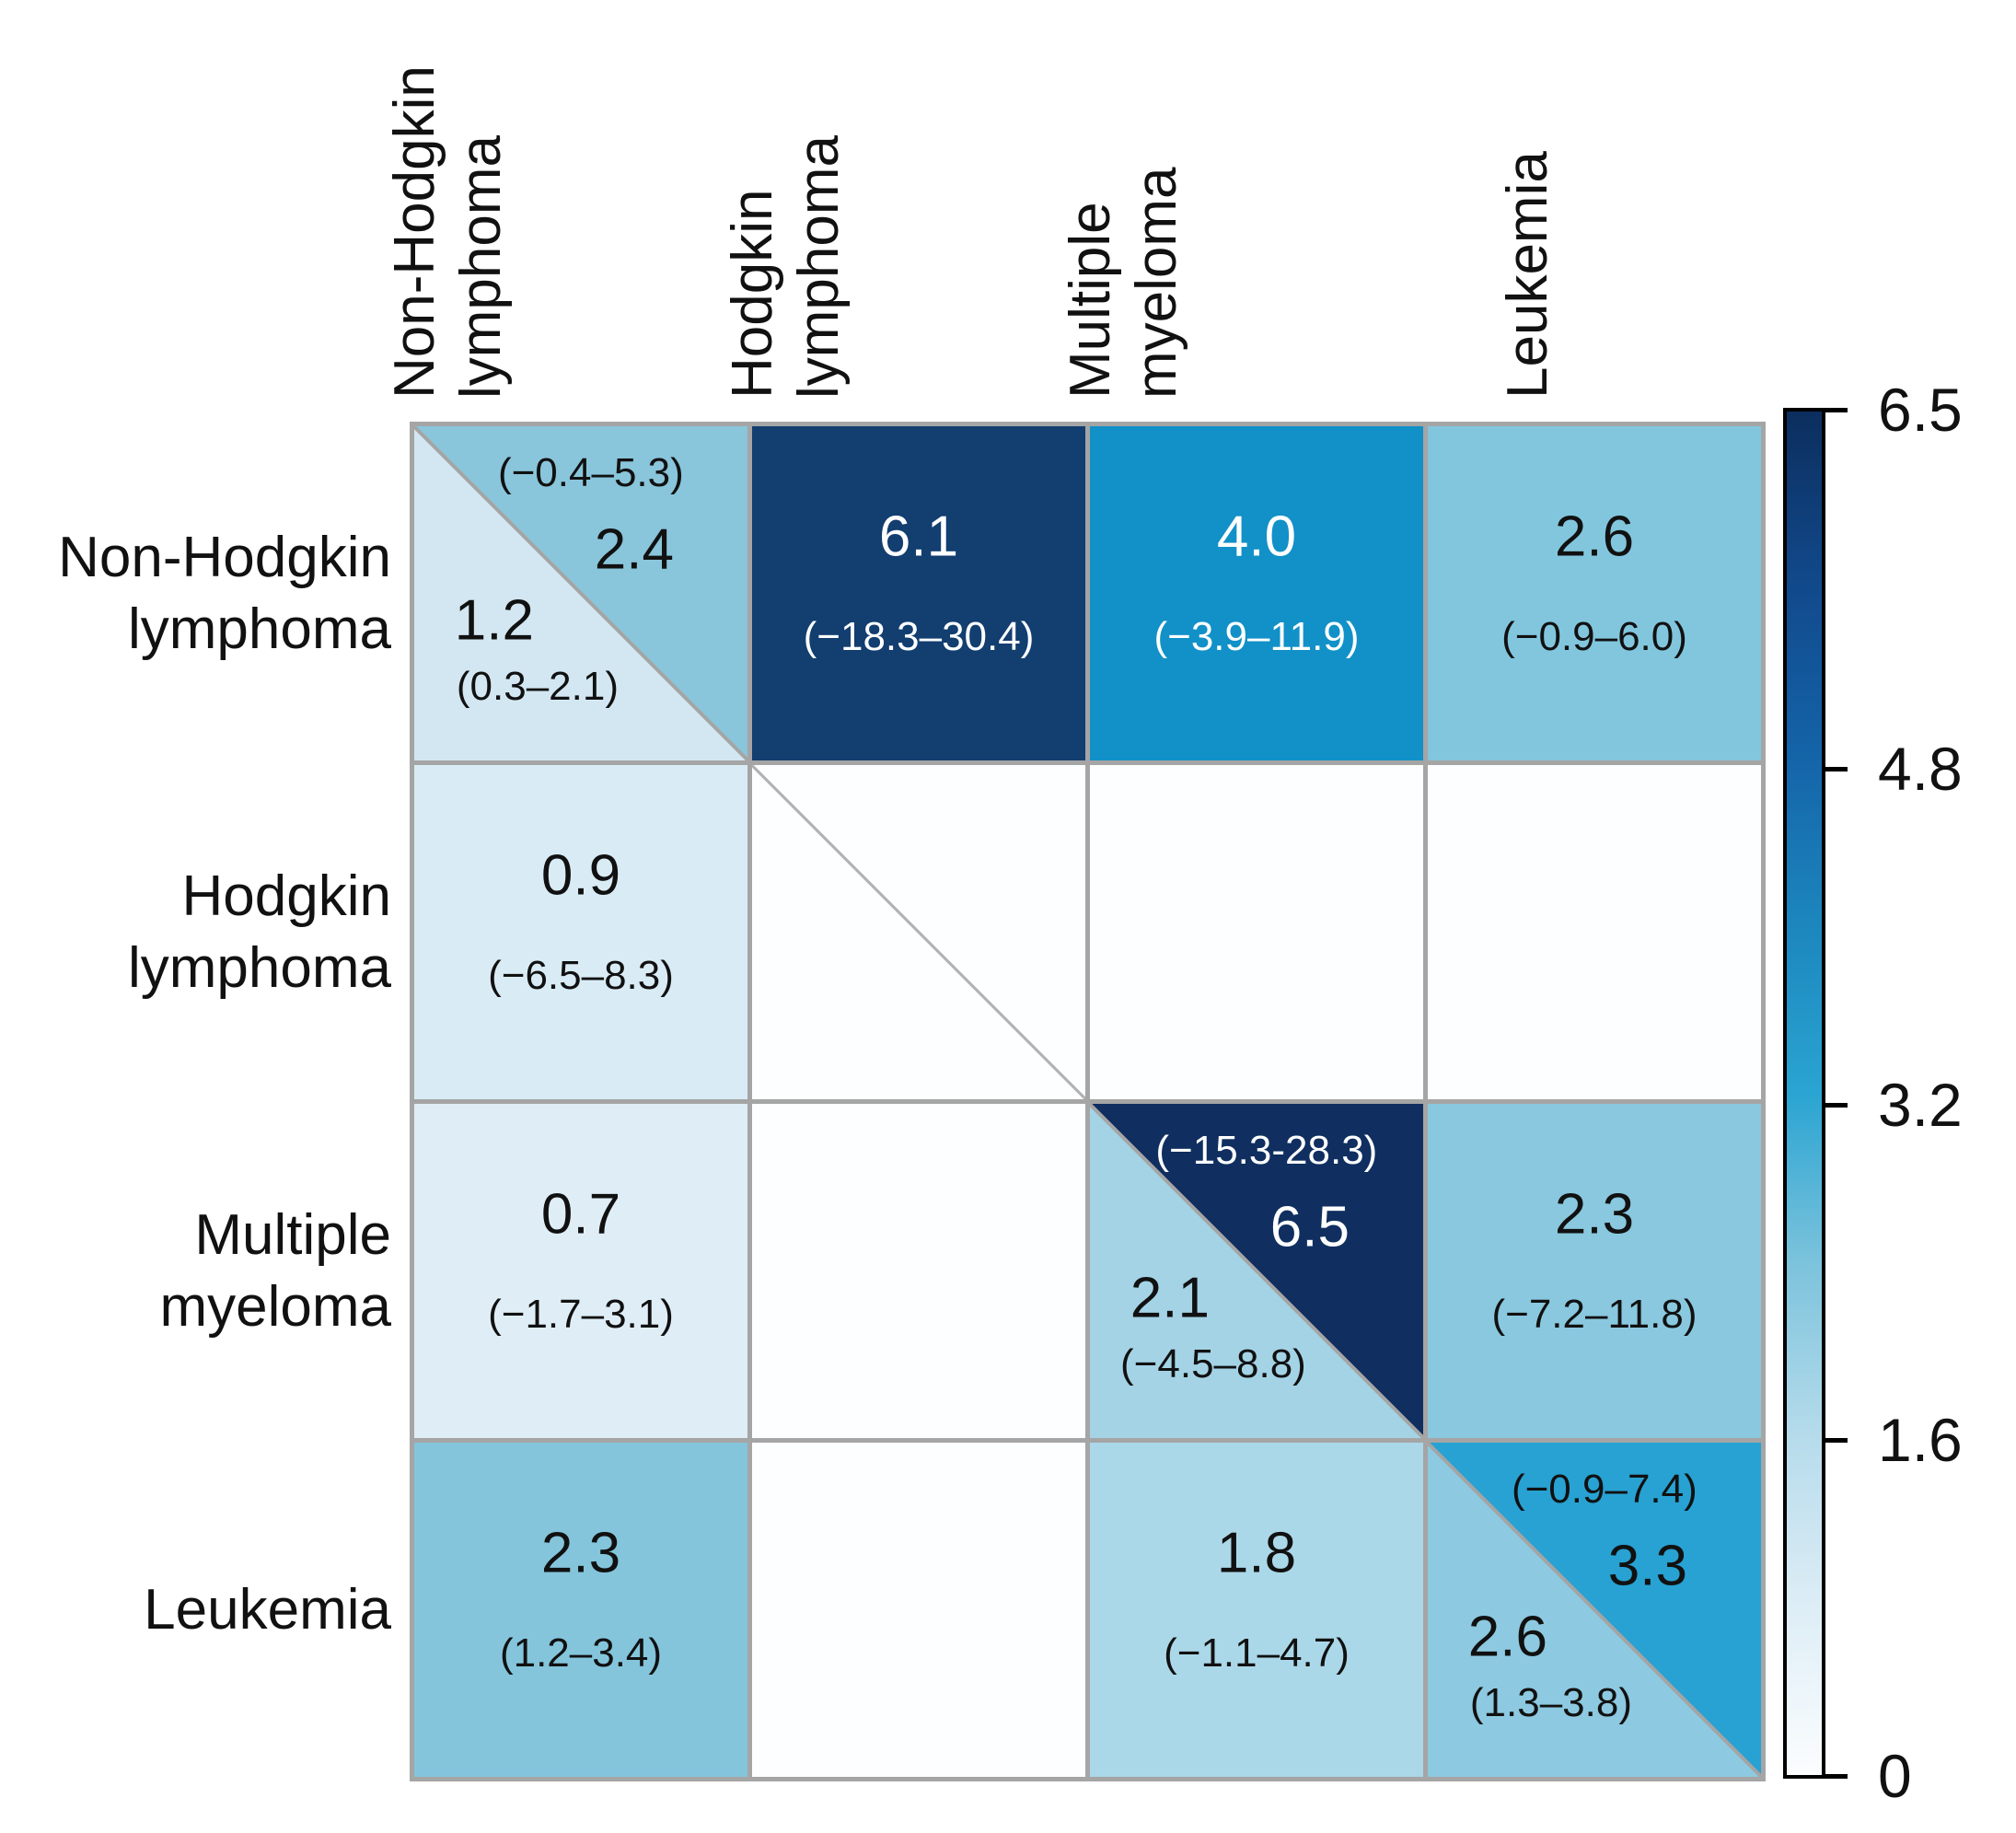 The image size is (2016, 1833). What do you see at coordinates (581, 975) in the screenshot?
I see `cell-ci: (−6.5–8.3)` at bounding box center [581, 975].